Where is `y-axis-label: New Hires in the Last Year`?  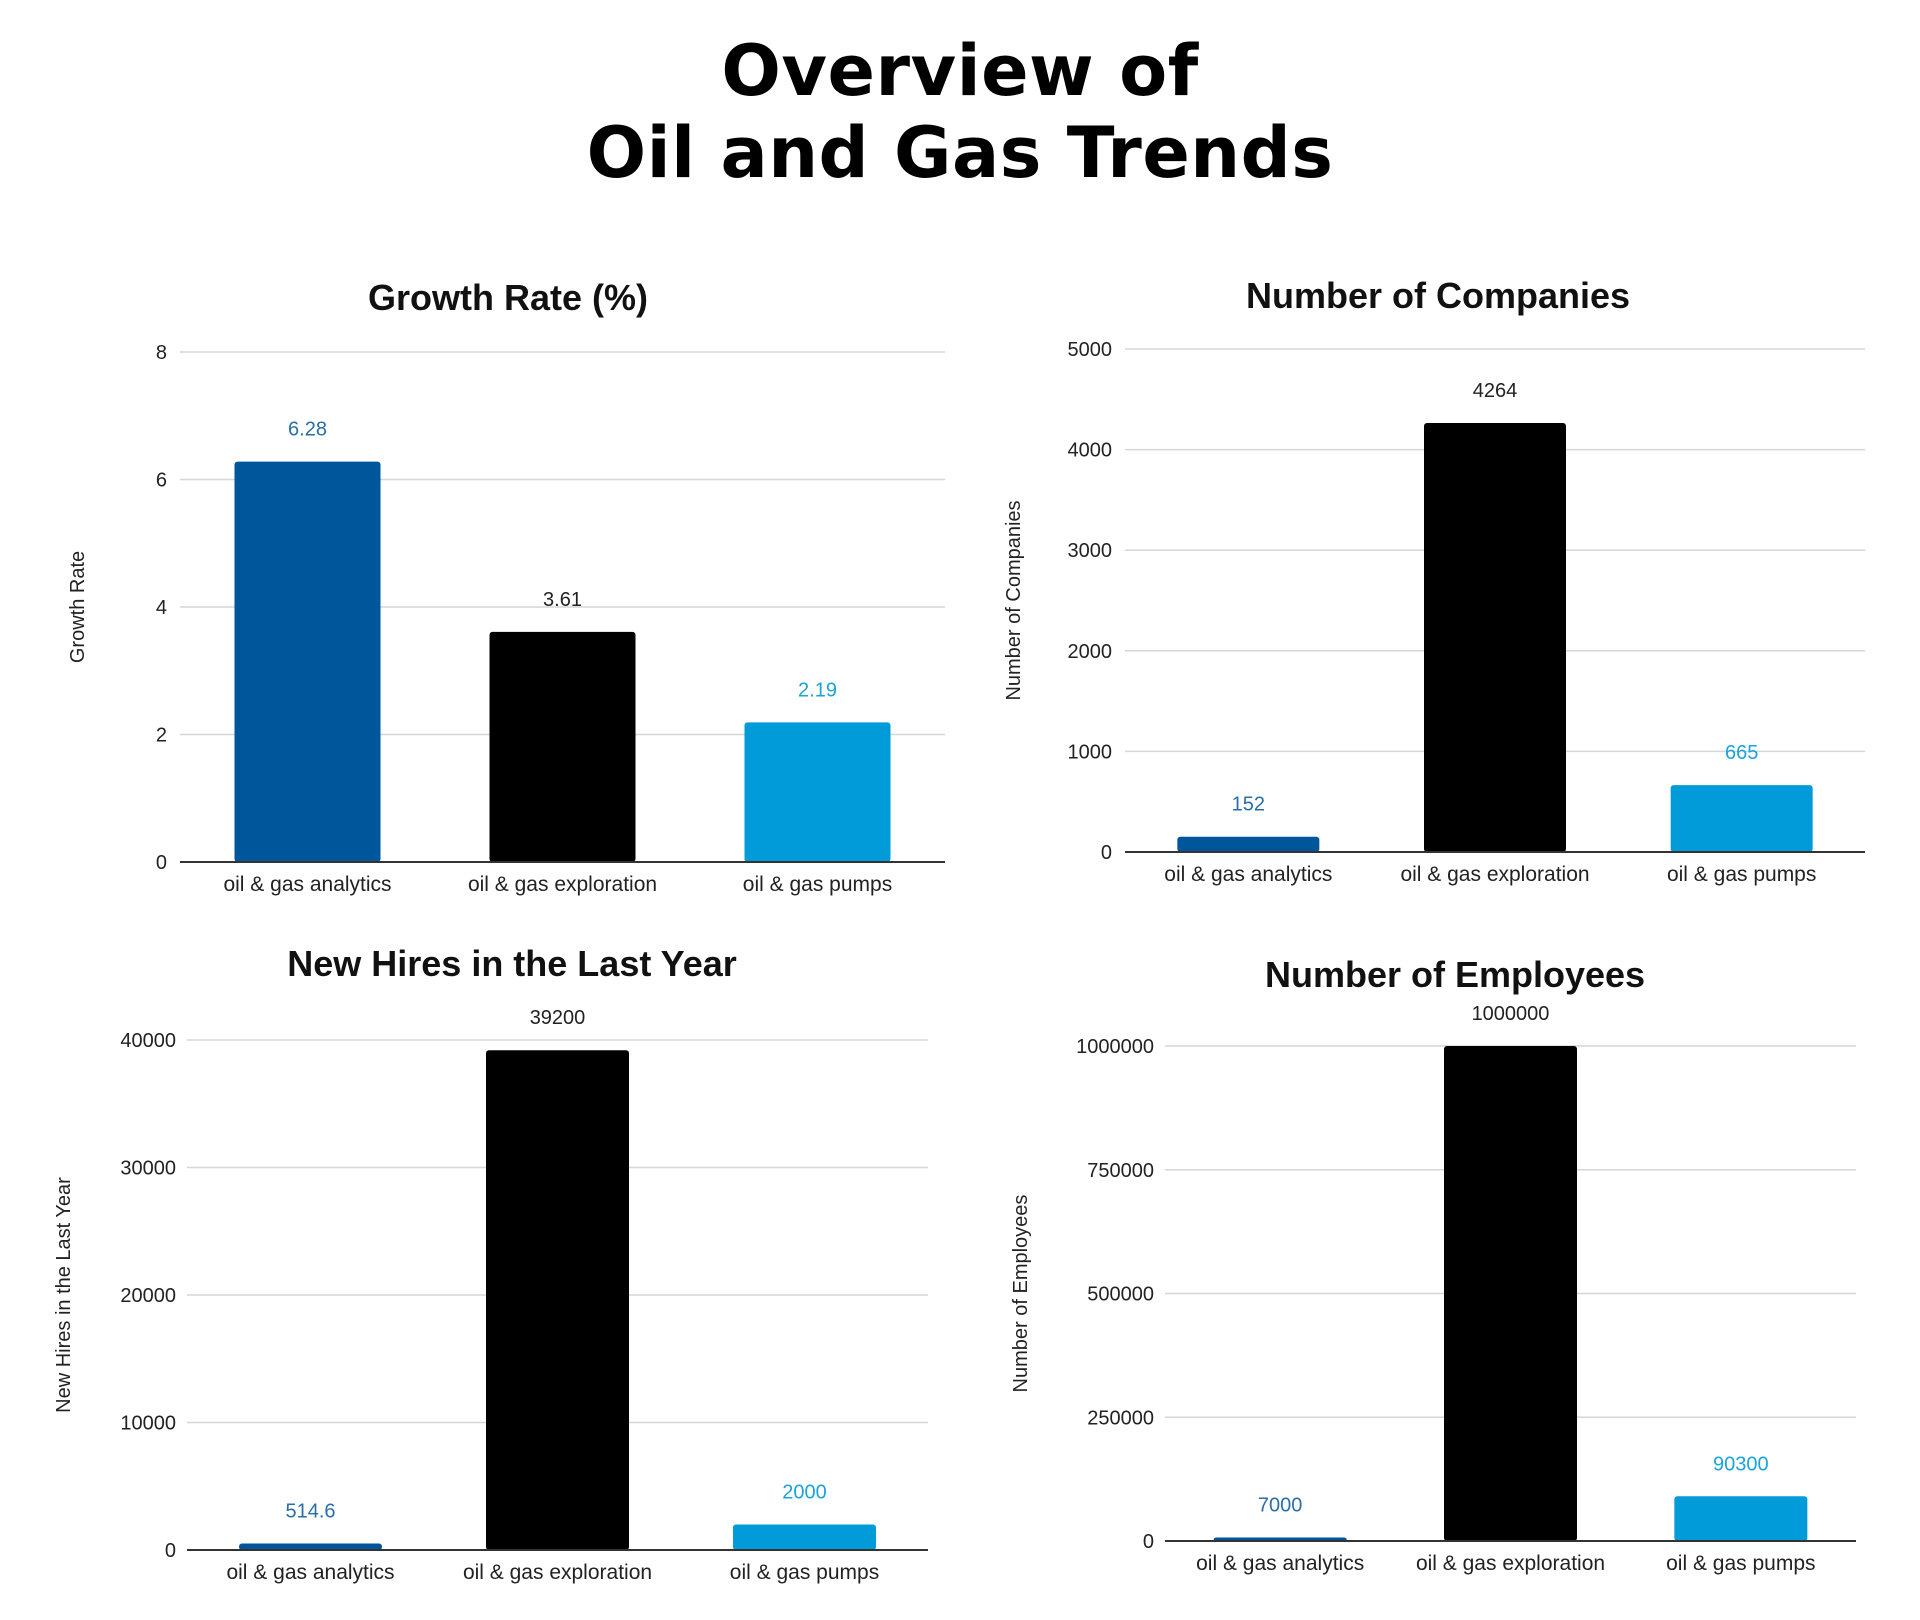 y-axis-label: New Hires in the Last Year is located at coordinates (64, 1295).